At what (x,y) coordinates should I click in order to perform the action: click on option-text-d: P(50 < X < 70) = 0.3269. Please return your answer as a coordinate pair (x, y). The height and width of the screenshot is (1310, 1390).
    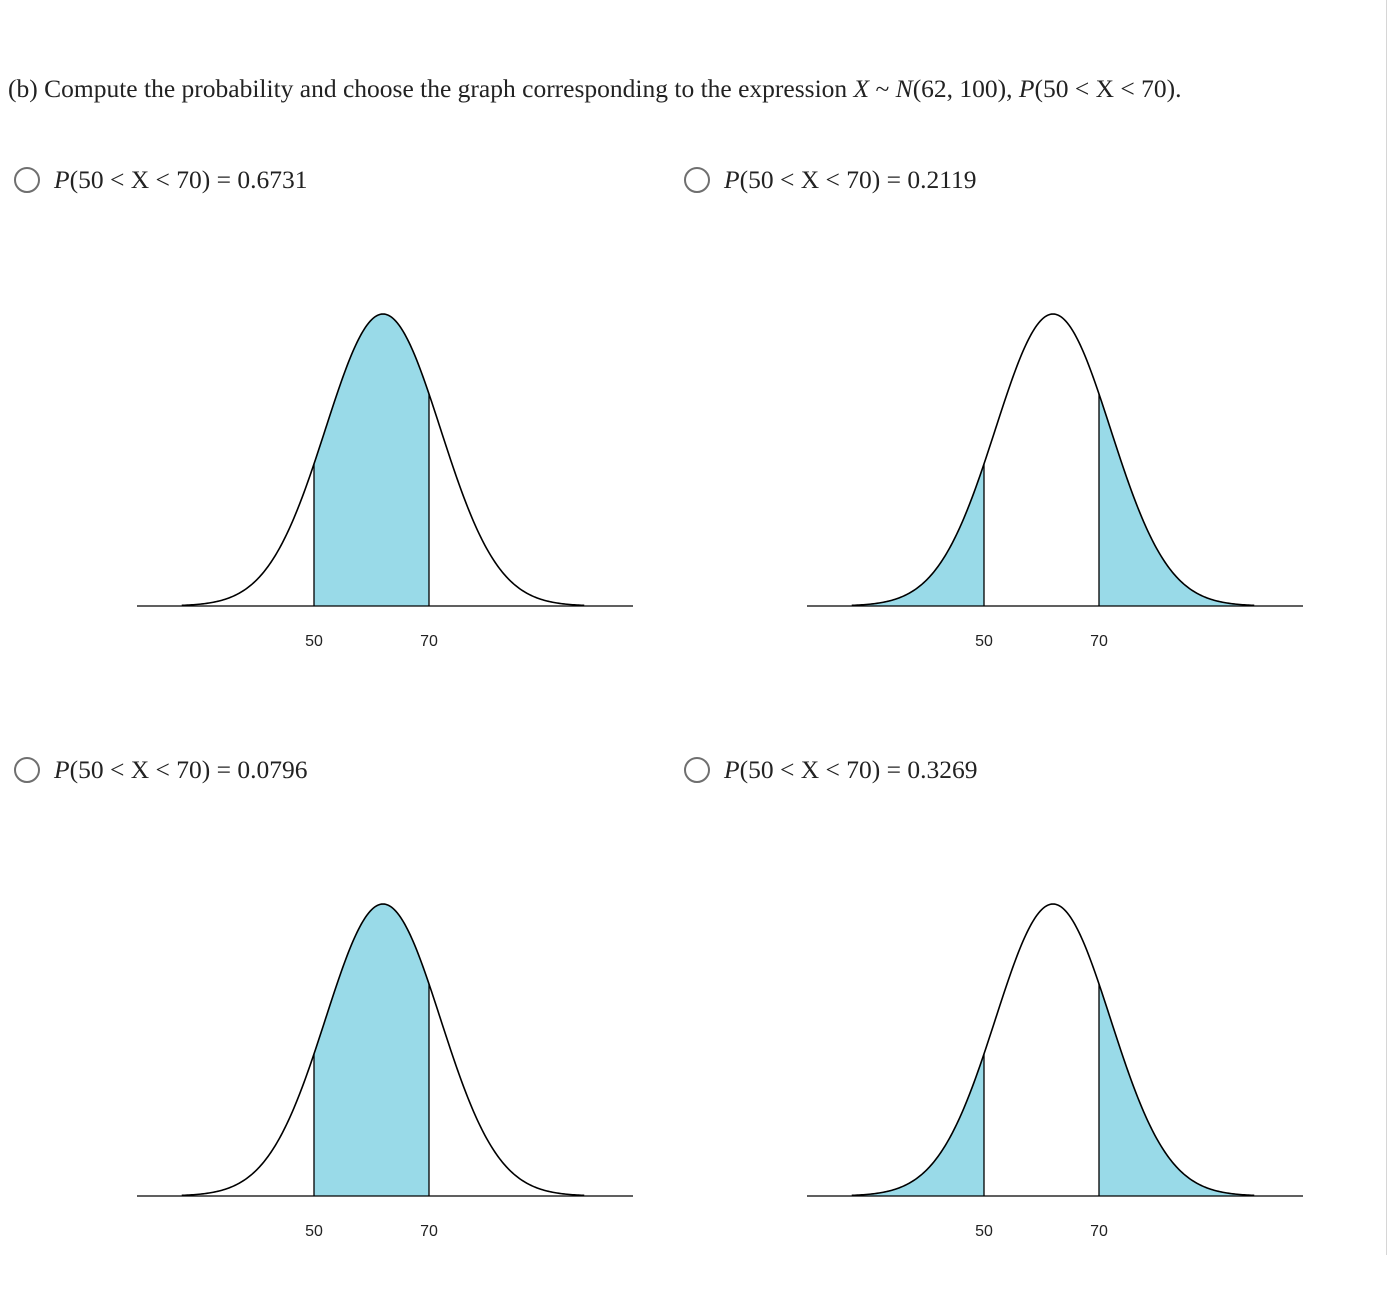
    Looking at the image, I should click on (851, 770).